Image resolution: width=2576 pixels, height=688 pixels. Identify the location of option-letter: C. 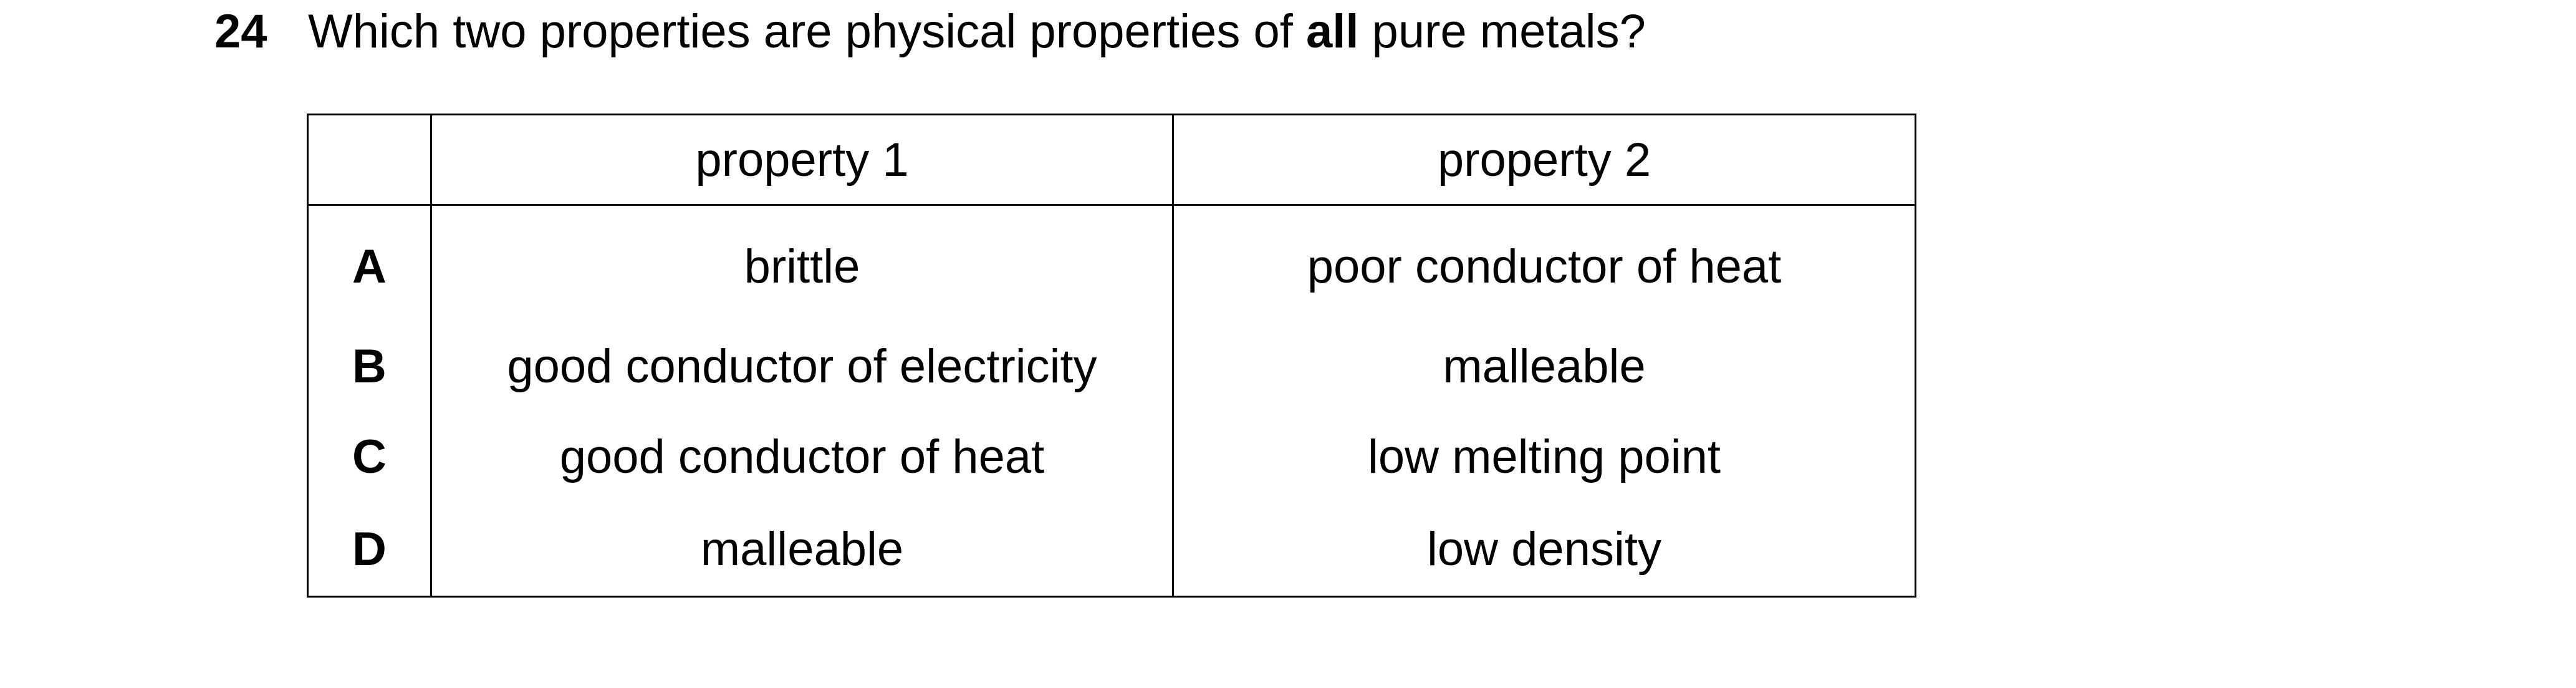
(369, 457).